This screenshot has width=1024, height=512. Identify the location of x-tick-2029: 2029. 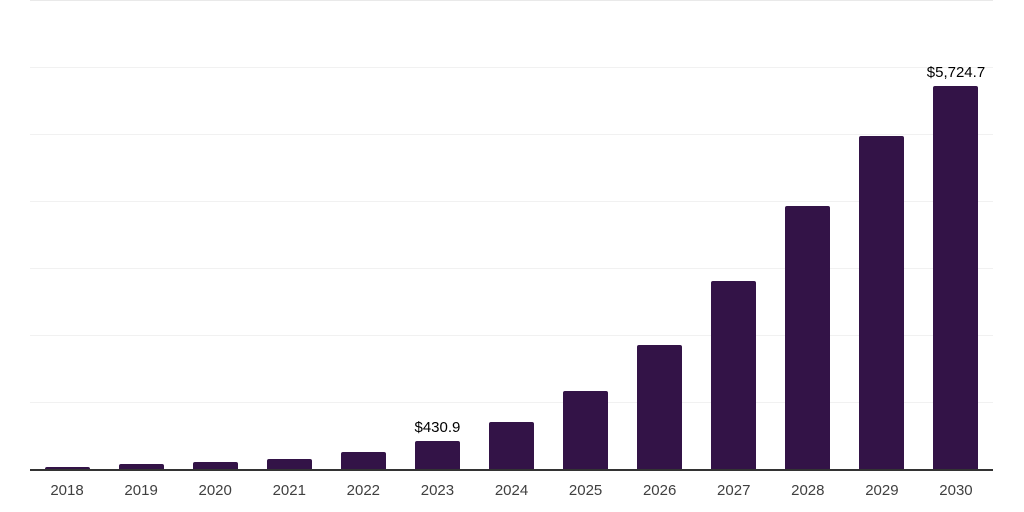
(882, 490).